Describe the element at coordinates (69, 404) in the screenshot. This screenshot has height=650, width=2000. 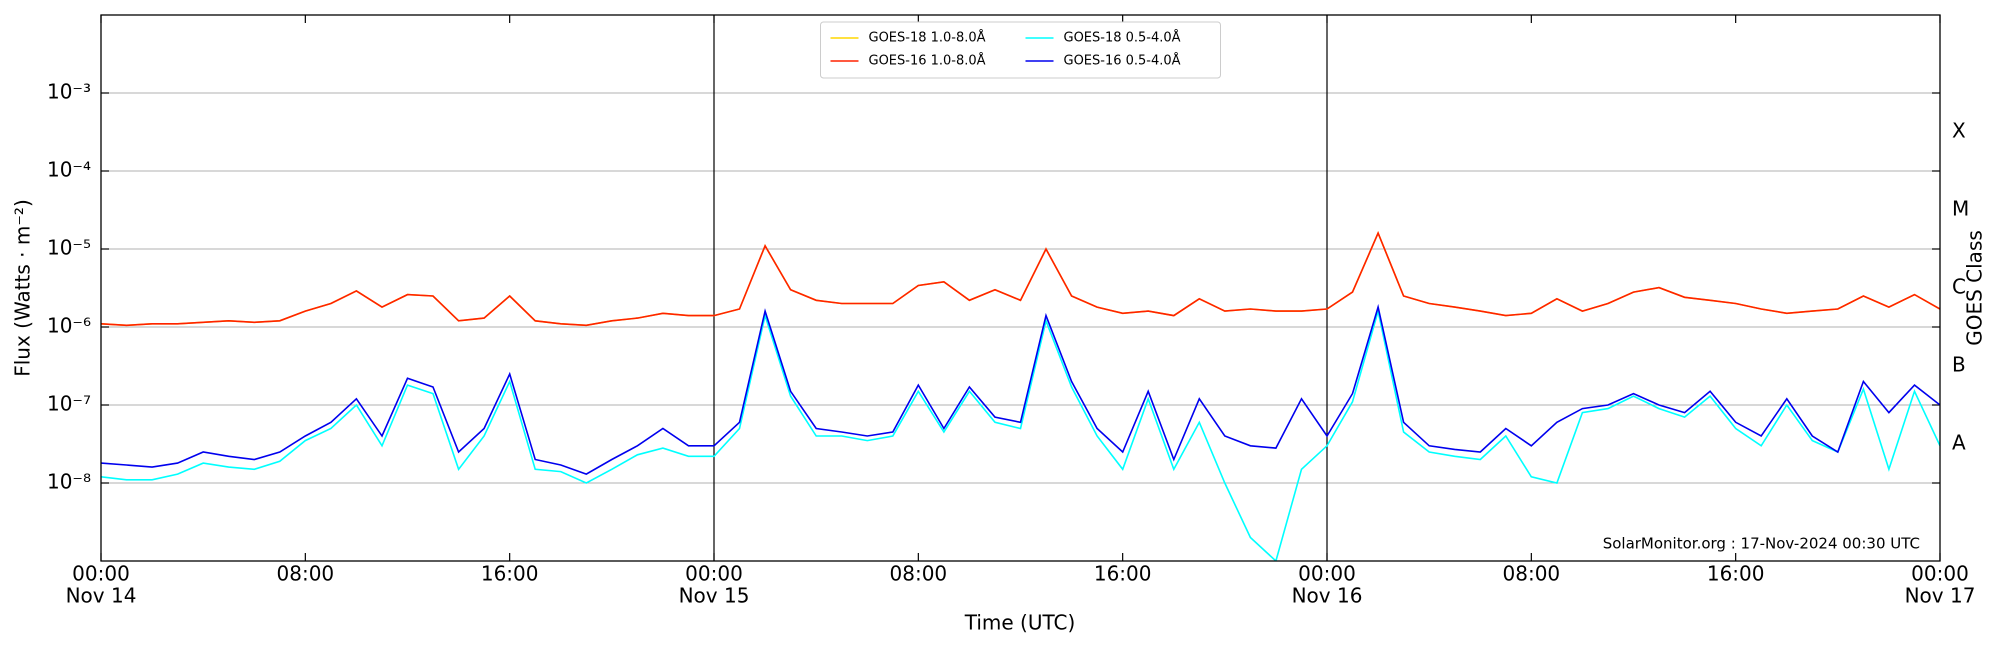
I see `y-tick-label: 10⁻⁷` at that location.